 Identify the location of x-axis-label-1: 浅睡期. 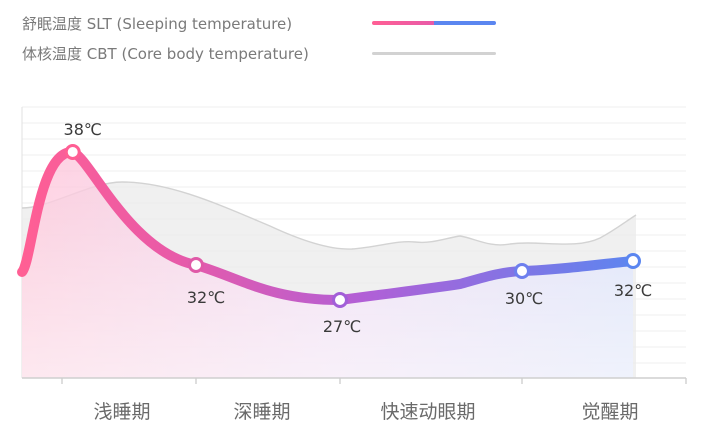
(121, 412).